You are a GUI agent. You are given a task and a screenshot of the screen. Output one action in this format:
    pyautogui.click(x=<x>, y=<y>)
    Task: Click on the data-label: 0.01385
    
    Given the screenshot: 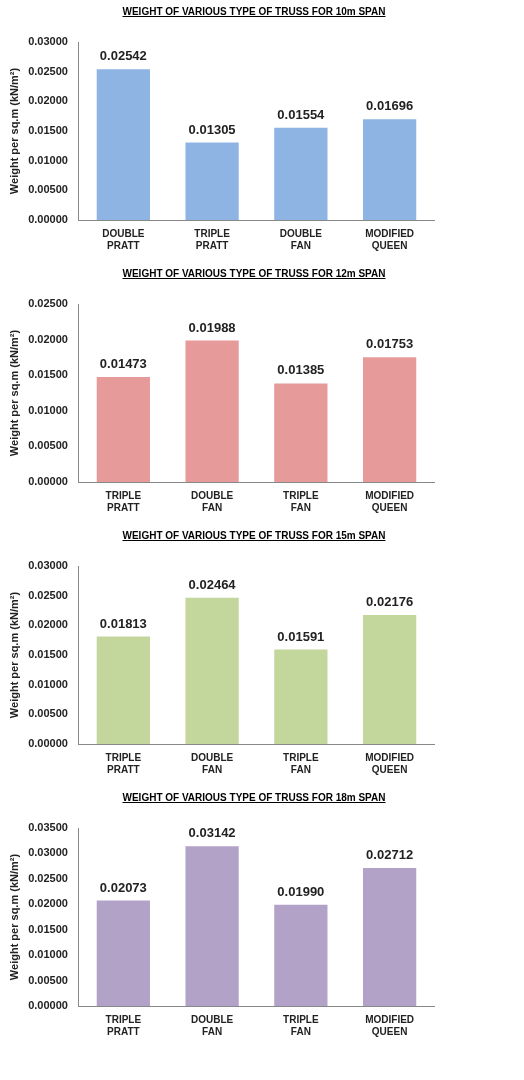 What is the action you would take?
    pyautogui.click(x=301, y=370)
    